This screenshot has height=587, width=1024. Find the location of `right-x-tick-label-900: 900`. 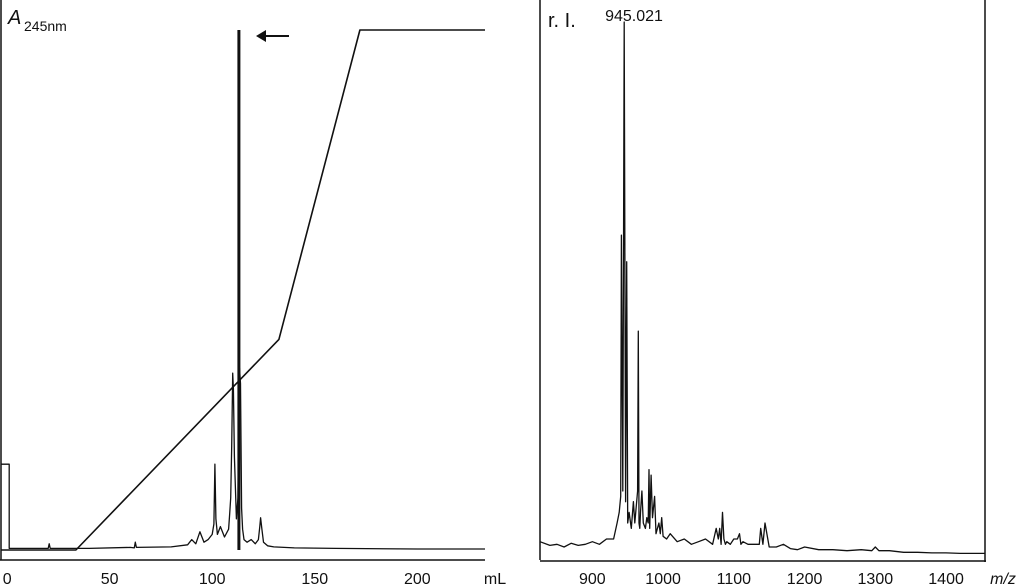

right-x-tick-label-900: 900 is located at coordinates (592, 579).